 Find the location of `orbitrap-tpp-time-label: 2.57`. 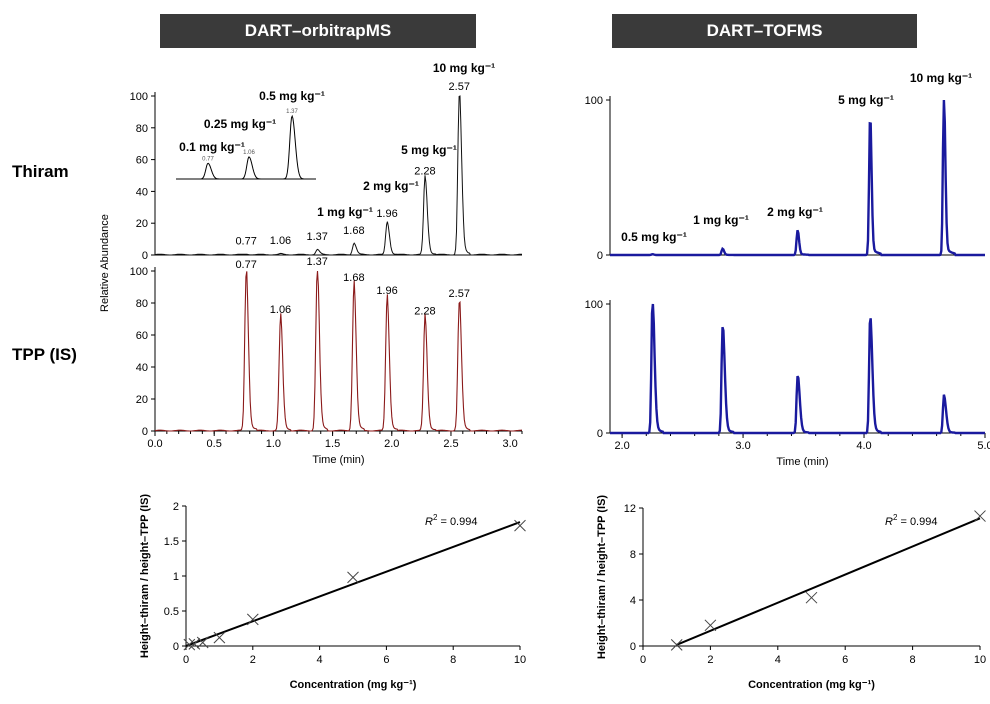

orbitrap-tpp-time-label: 2.57 is located at coordinates (459, 294).